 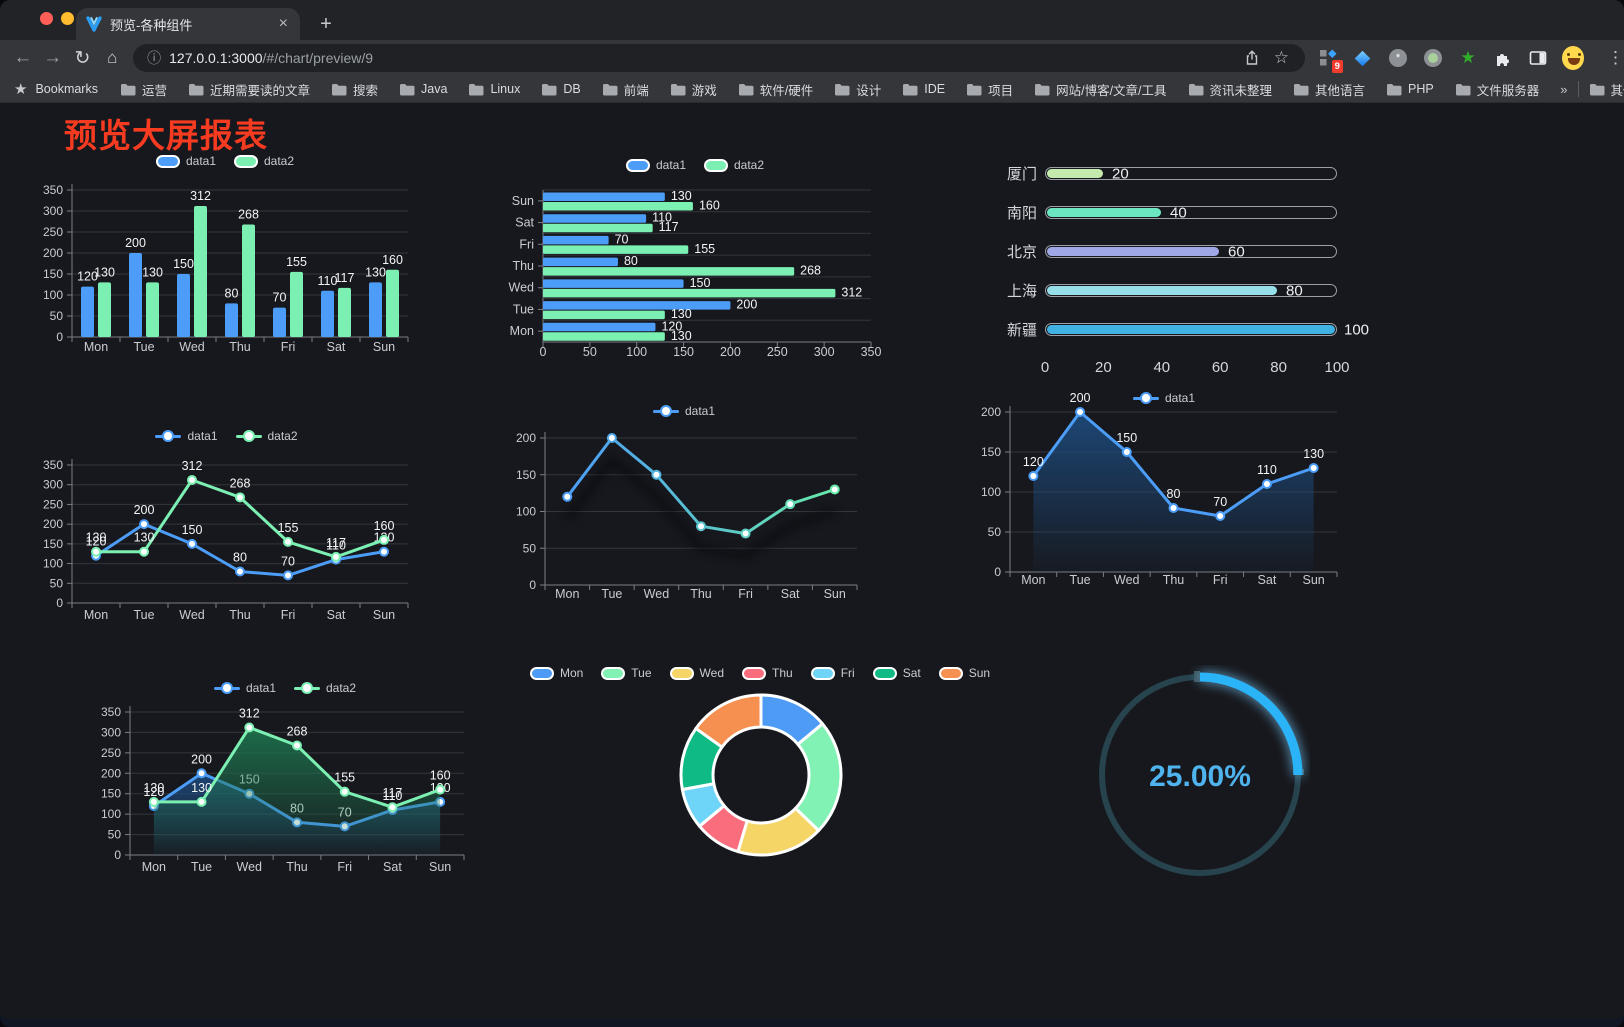 I want to click on progress-label: 厦门, so click(x=1021, y=174).